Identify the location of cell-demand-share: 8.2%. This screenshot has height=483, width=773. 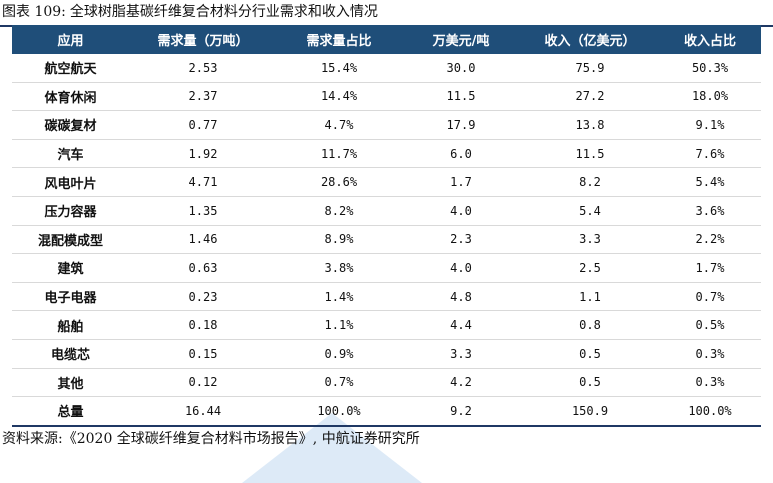
(339, 211).